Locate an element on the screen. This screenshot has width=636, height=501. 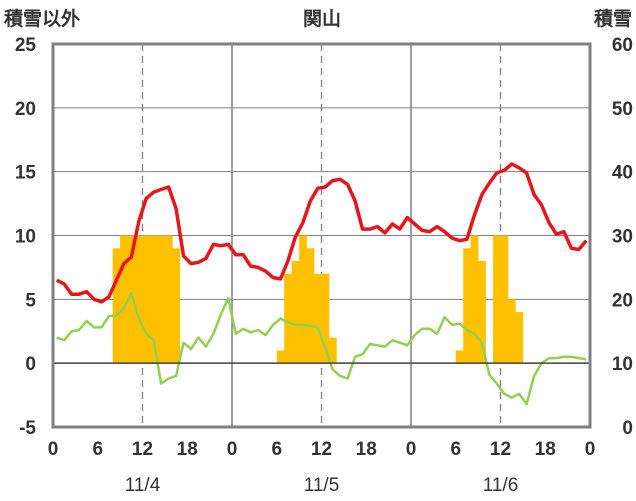
left-tick-label: -5 is located at coordinates (27, 428).